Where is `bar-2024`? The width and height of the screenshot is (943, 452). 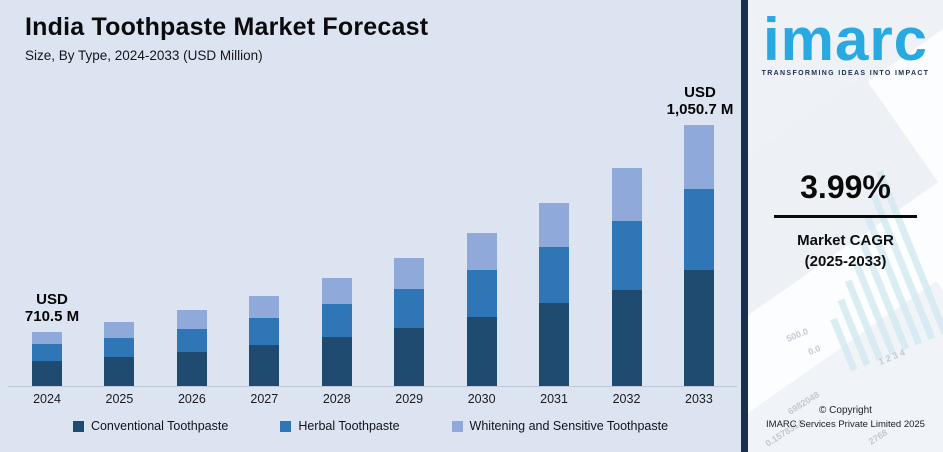
bar-2024 is located at coordinates (47, 359).